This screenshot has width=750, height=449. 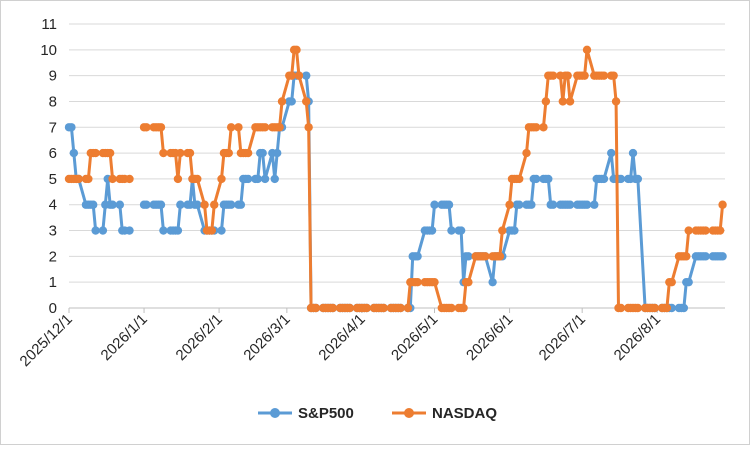 I want to click on x-tick-label: 2026/3/1, so click(x=266, y=337).